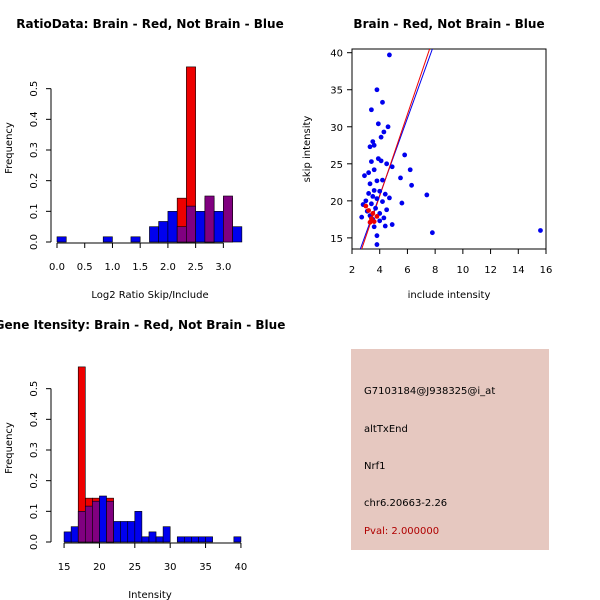 This screenshot has height=600, width=600. Describe the element at coordinates (34, 481) in the screenshot. I see `gene-y-tick-label: 0.2` at that location.